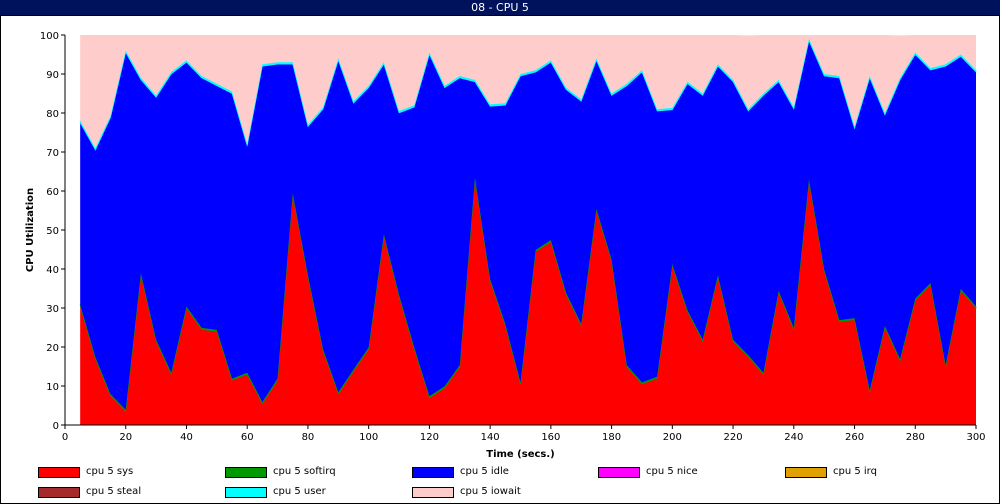 Image resolution: width=1000 pixels, height=504 pixels. Describe the element at coordinates (125, 437) in the screenshot. I see `x-tick-label: 20` at that location.